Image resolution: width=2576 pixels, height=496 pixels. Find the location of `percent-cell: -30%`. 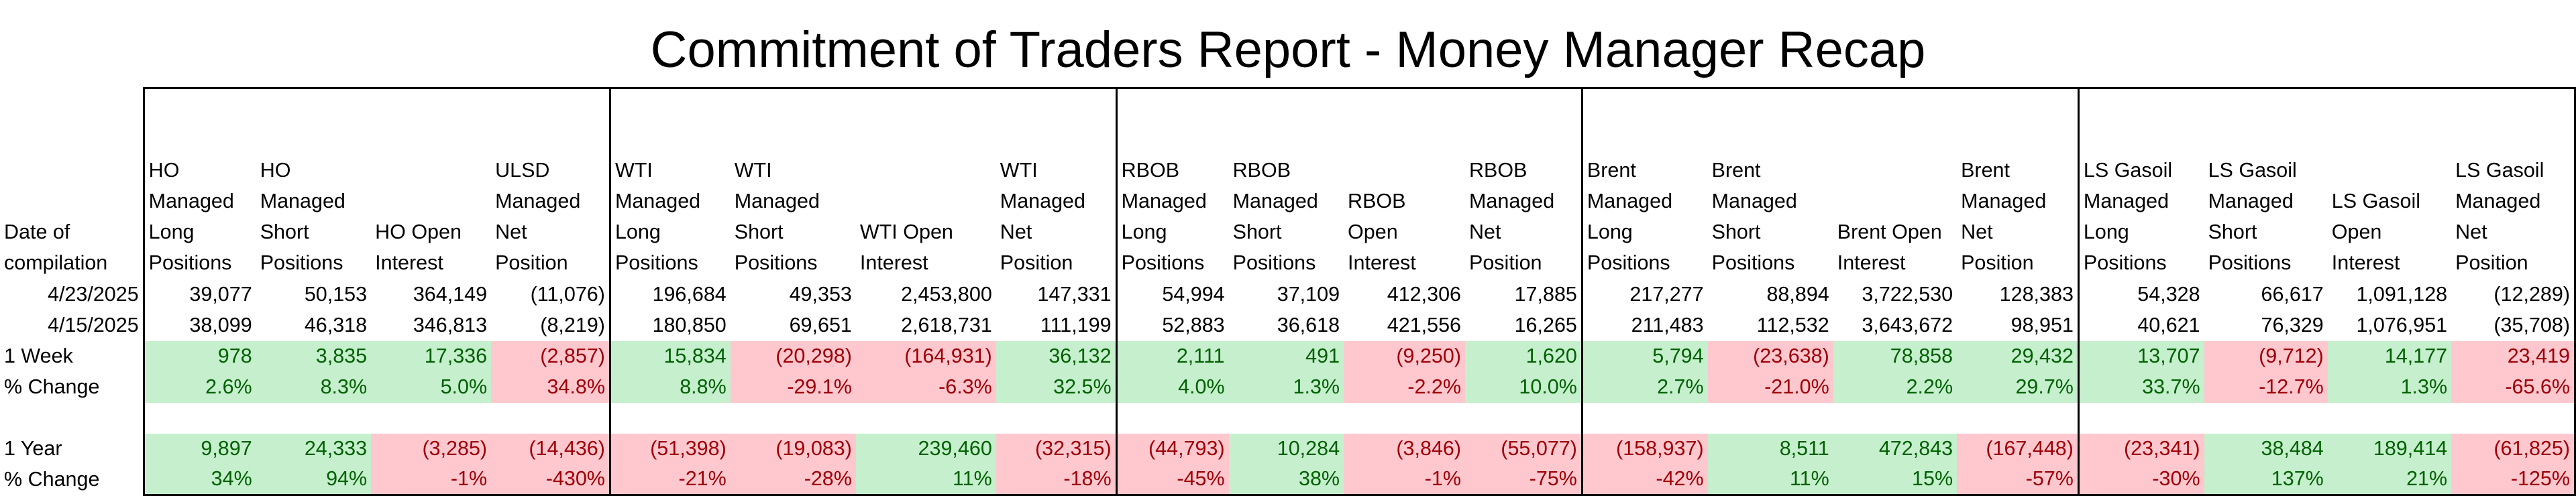

percent-cell: -30% is located at coordinates (2140, 480).